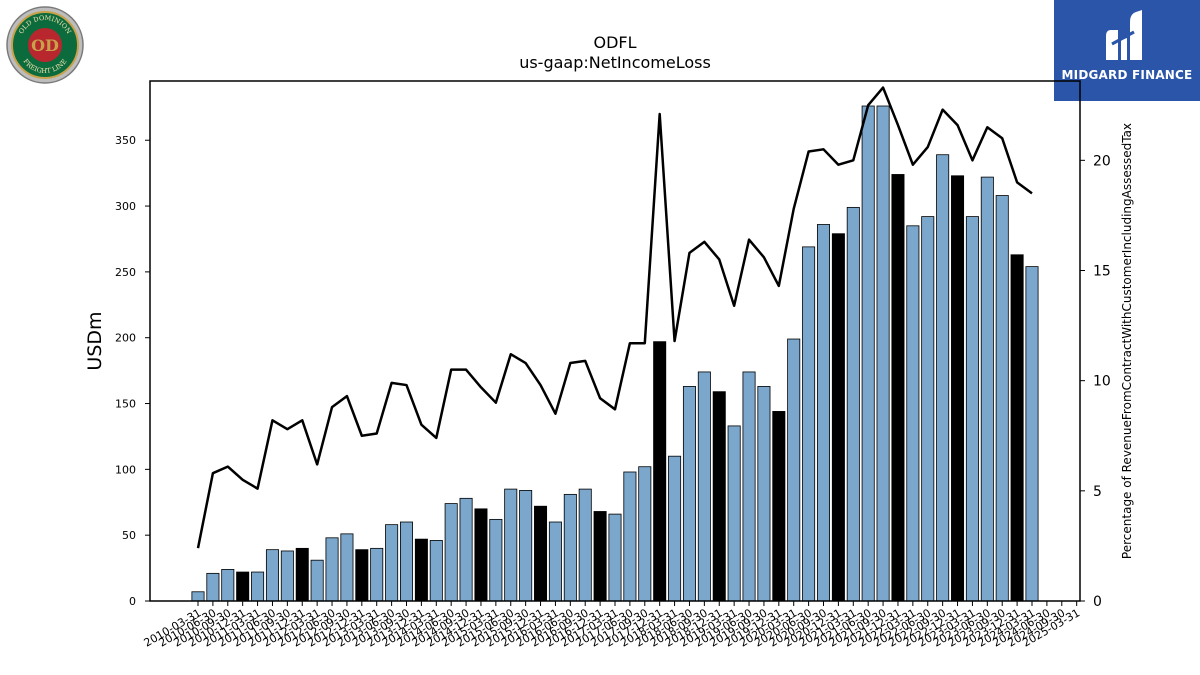 This screenshot has width=1200, height=675. Describe the element at coordinates (125, 404) in the screenshot. I see `y-tick-label: 150` at that location.